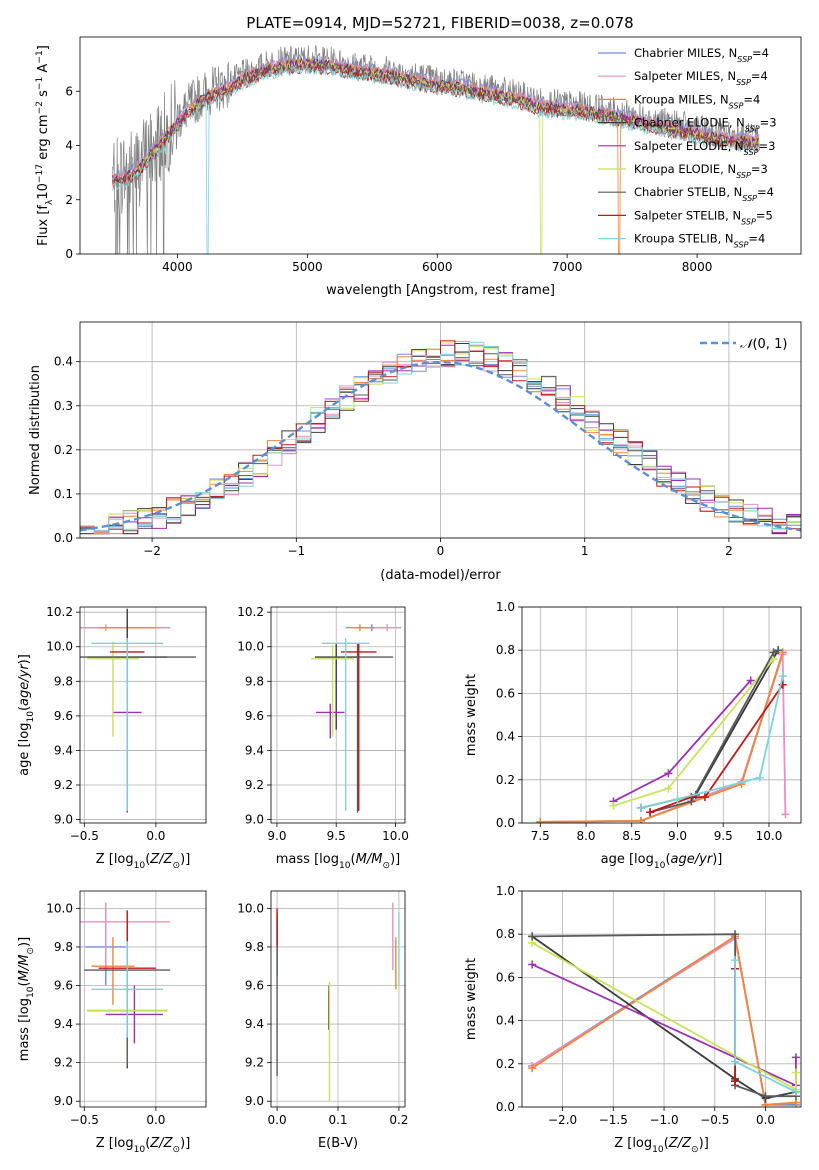 This screenshot has height=1170, width=819. What do you see at coordinates (59, 612) in the screenshot?
I see `age-vs-Z-ytick-label: 10.2` at bounding box center [59, 612].